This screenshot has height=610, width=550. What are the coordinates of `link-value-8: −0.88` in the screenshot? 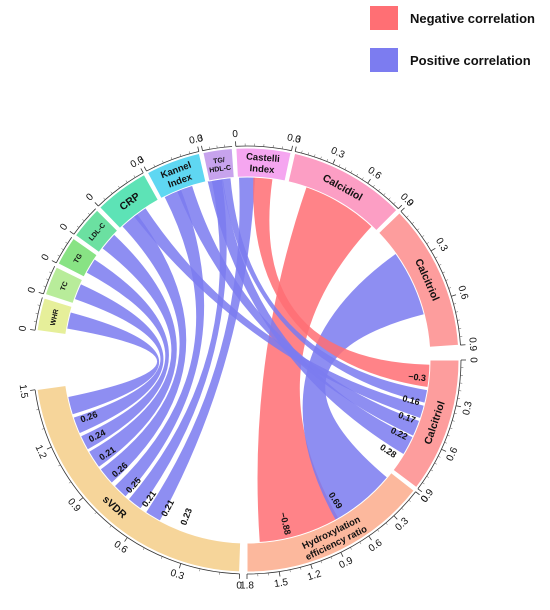 It's located at (285, 523).